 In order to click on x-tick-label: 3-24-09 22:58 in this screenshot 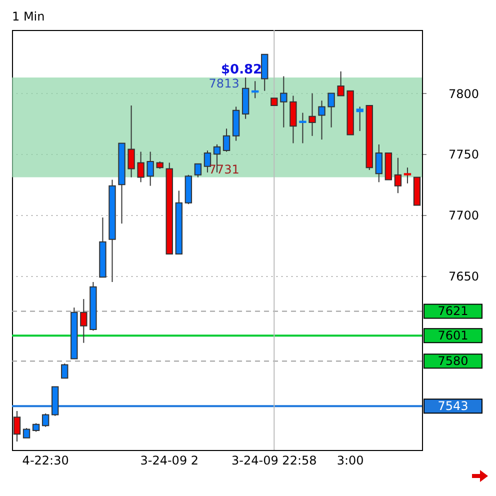, I will do `click(274, 461)`.